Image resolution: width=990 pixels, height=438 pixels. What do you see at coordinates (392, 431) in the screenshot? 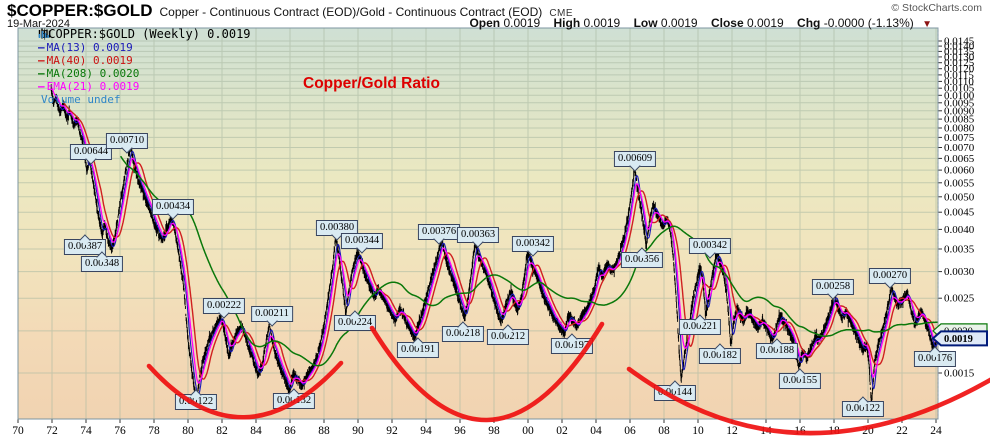
I see `svg-text: 92` at bounding box center [392, 431].